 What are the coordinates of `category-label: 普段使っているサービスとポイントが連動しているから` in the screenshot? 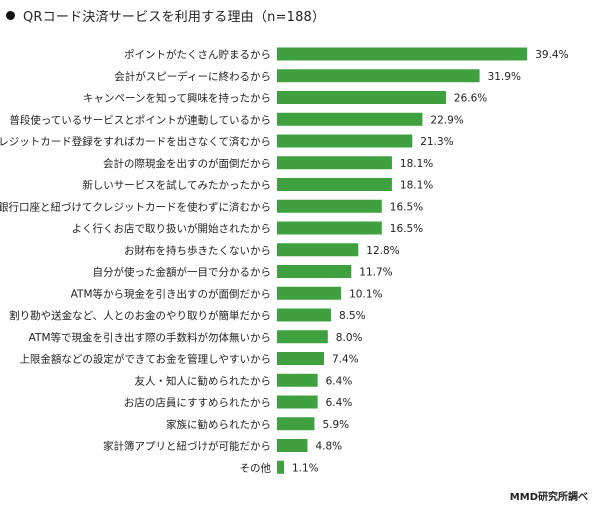 It's located at (140, 119).